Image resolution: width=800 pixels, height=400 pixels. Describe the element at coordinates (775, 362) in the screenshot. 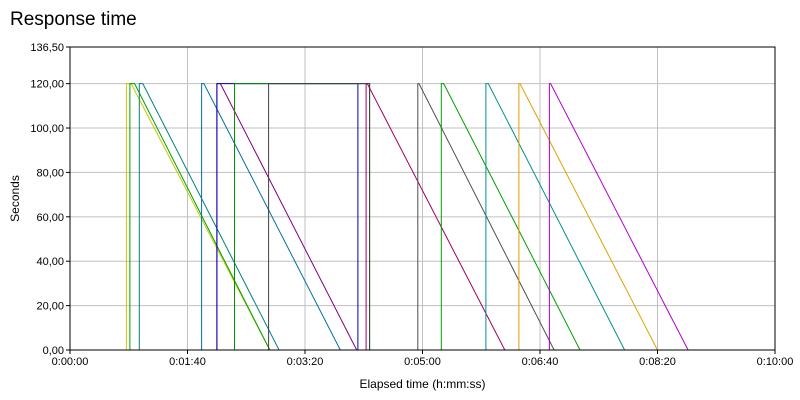

I see `x-tick-label: 0:10:00` at that location.